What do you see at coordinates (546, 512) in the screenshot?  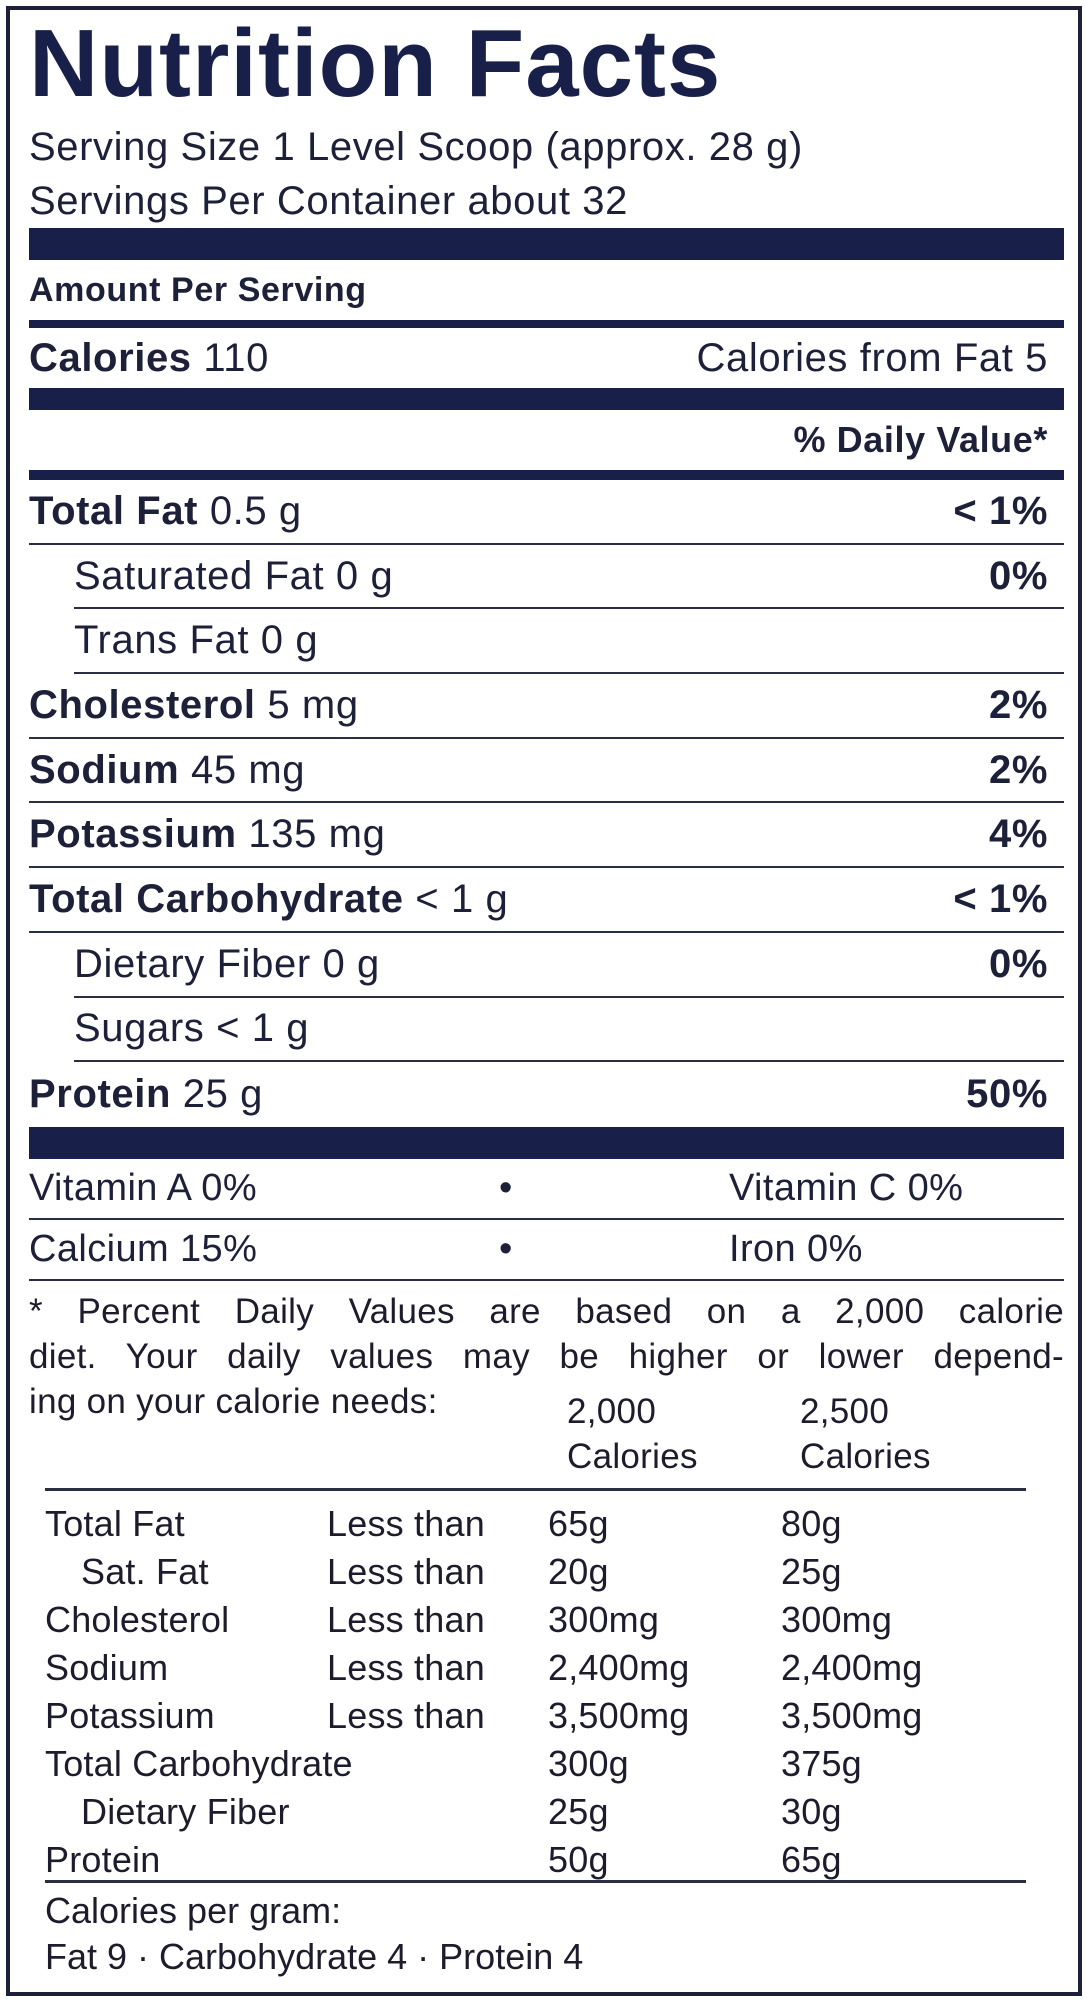 I see `nutrient-row: Total Fat 0.5 g < 1%` at bounding box center [546, 512].